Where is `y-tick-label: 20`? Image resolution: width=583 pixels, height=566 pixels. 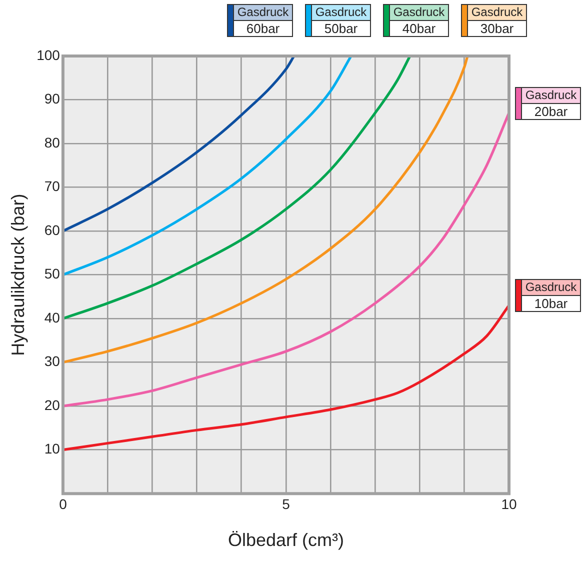 y-tick-label: 20 is located at coordinates (52, 404).